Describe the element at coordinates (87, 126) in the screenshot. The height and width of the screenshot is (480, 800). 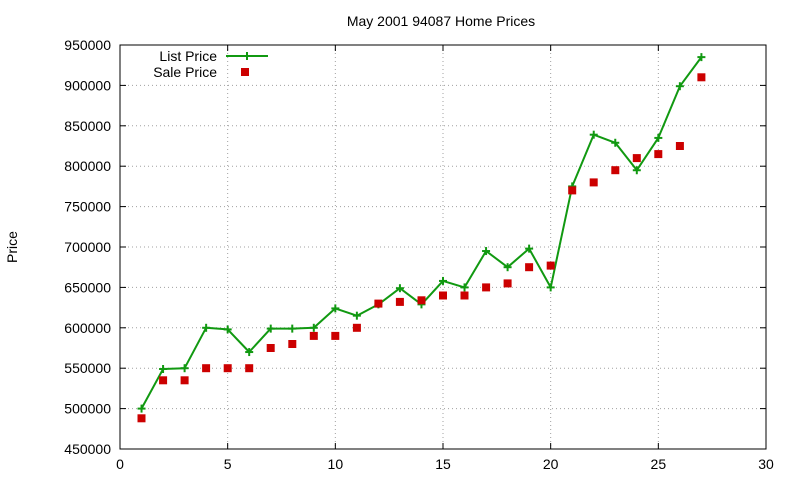
I see `y-tick-label: 850000` at that location.